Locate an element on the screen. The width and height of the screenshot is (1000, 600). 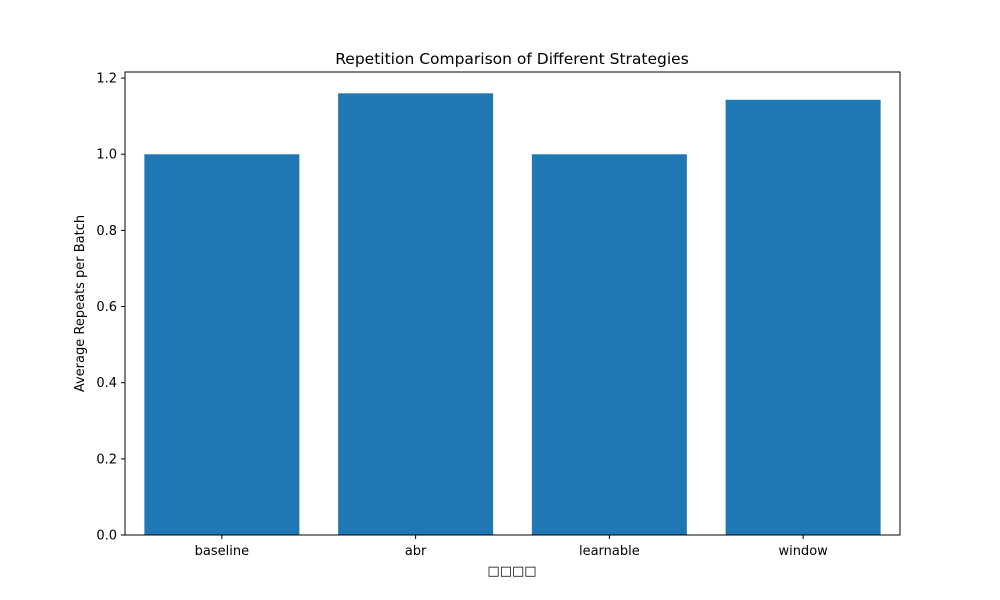
y-tick-label: 0.2 is located at coordinates (106, 459).